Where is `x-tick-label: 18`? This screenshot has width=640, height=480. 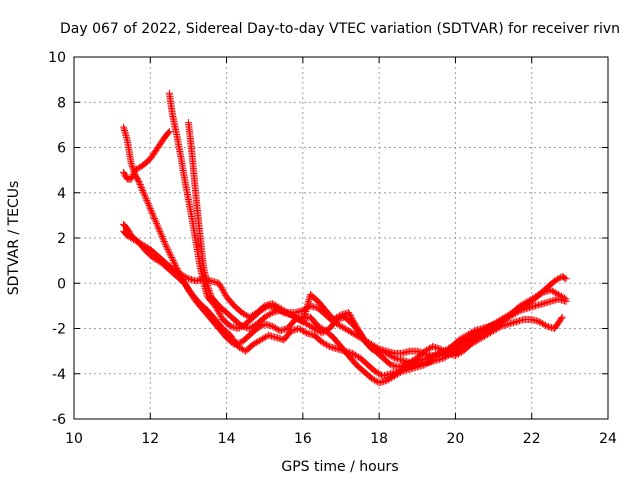 x-tick-label: 18 is located at coordinates (379, 439).